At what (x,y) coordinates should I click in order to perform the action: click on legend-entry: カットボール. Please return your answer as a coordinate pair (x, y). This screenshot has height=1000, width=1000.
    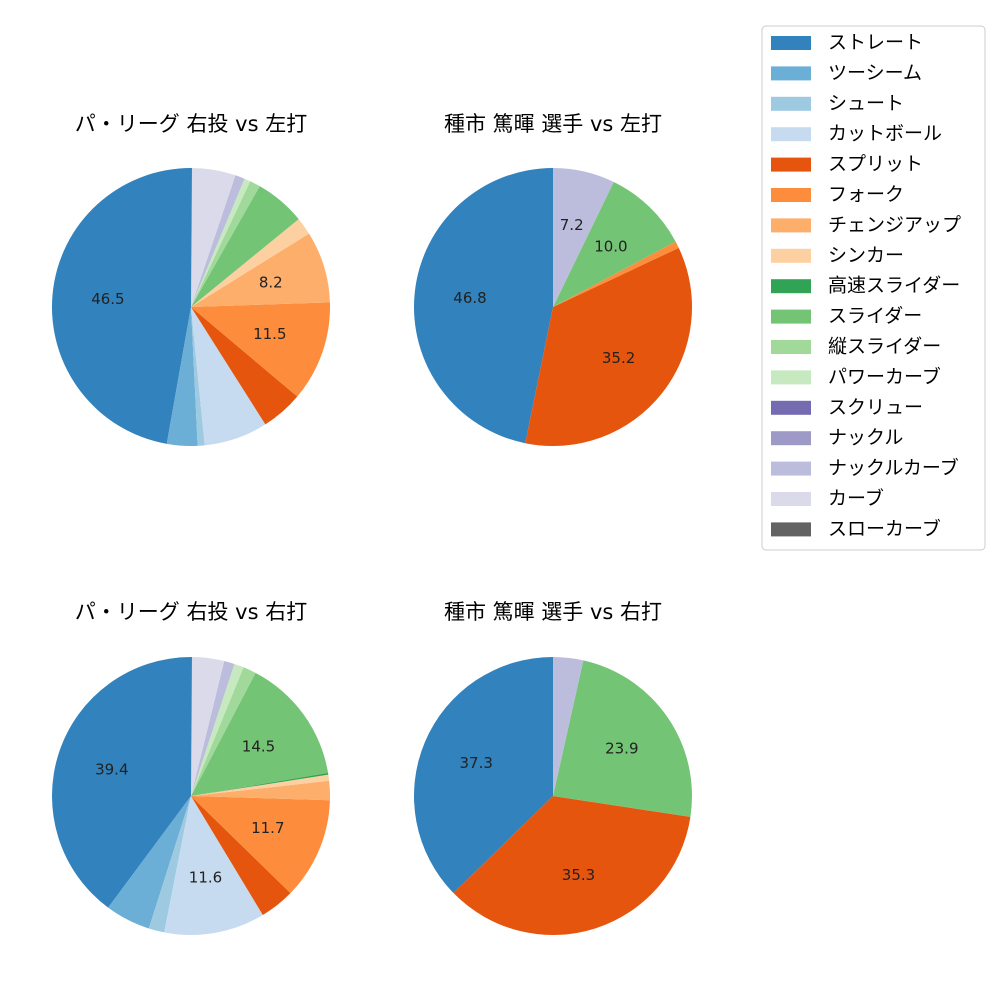
    Looking at the image, I should click on (856, 134).